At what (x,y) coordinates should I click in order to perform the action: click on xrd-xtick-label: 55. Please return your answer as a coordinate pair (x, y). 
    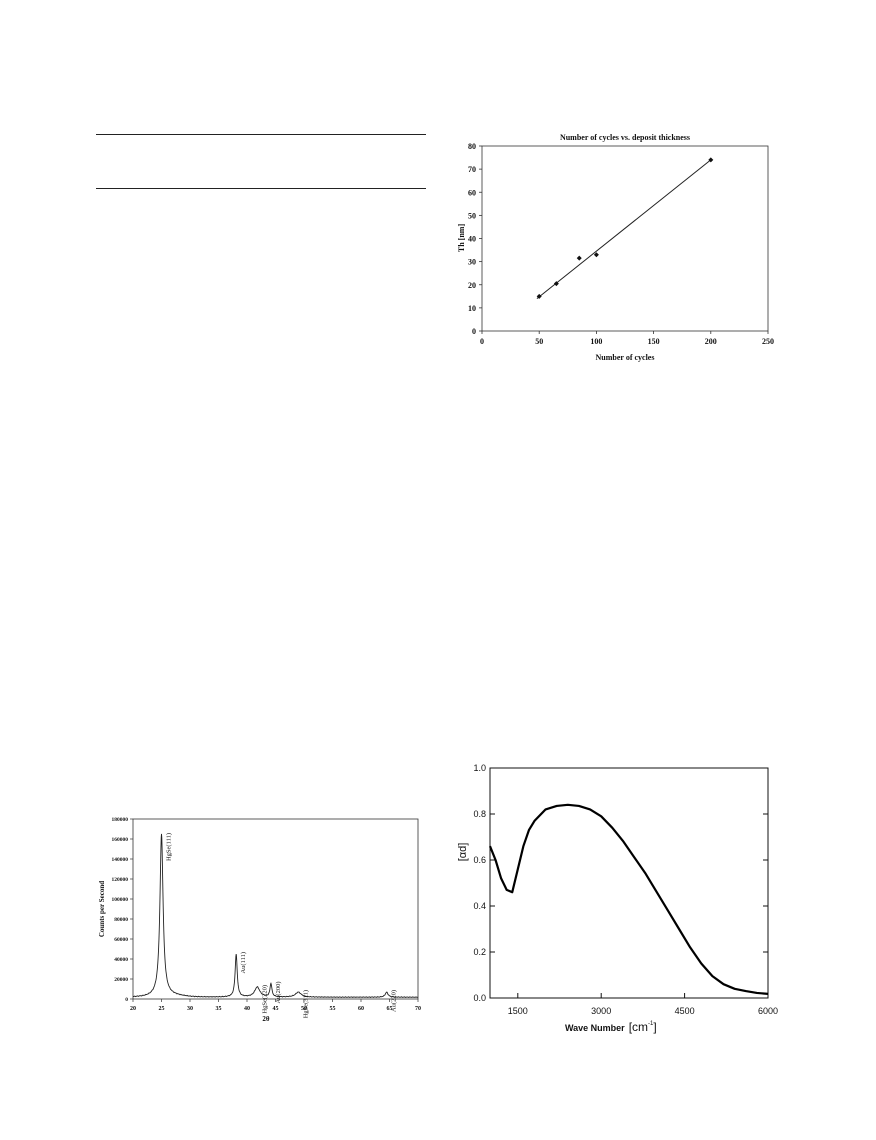
    Looking at the image, I should click on (333, 1009).